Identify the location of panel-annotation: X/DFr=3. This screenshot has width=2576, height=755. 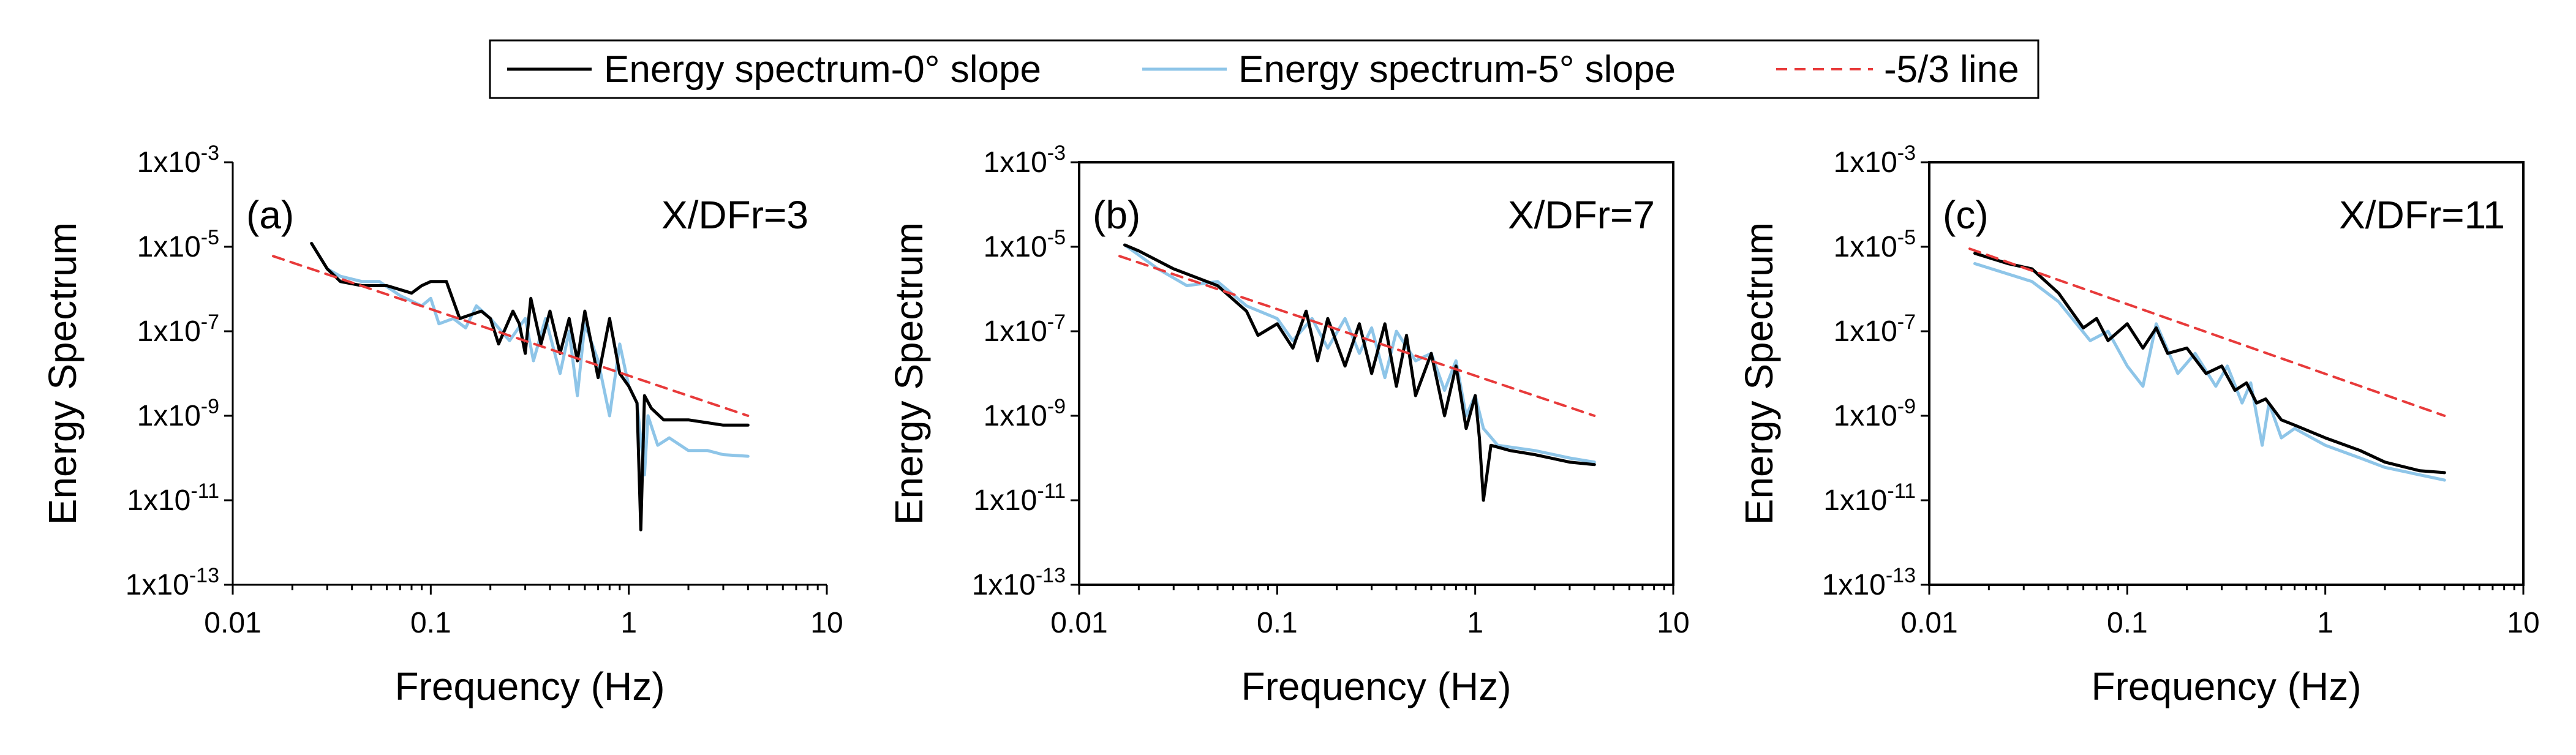
(734, 215).